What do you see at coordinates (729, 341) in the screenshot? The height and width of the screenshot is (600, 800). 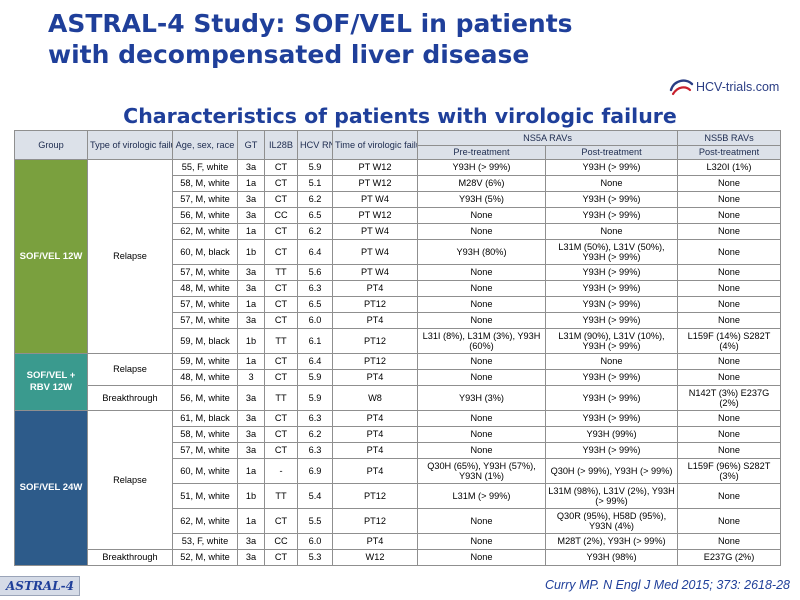 I see `ns5b-post-cell: L159F (14%) S282T (4%)` at bounding box center [729, 341].